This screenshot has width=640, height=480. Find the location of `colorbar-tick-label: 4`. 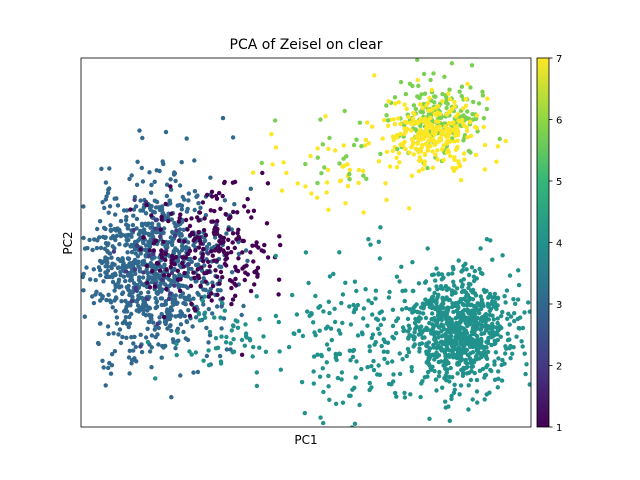

colorbar-tick-label: 4 is located at coordinates (559, 244).